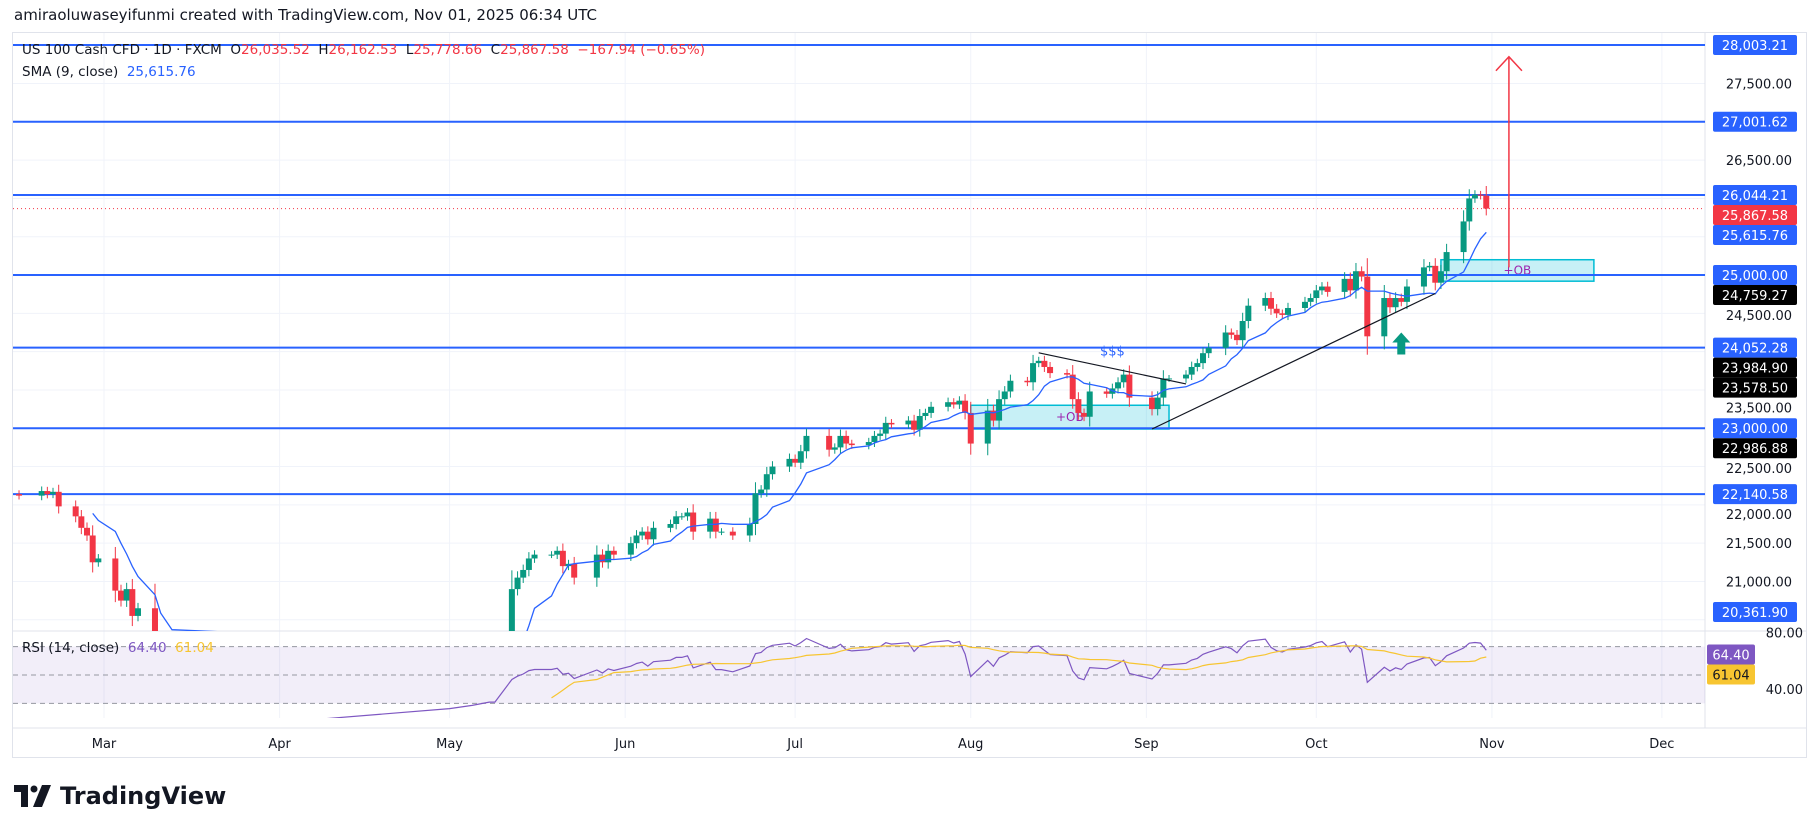  I want to click on y-tick-label: 21,000.00, so click(1759, 582).